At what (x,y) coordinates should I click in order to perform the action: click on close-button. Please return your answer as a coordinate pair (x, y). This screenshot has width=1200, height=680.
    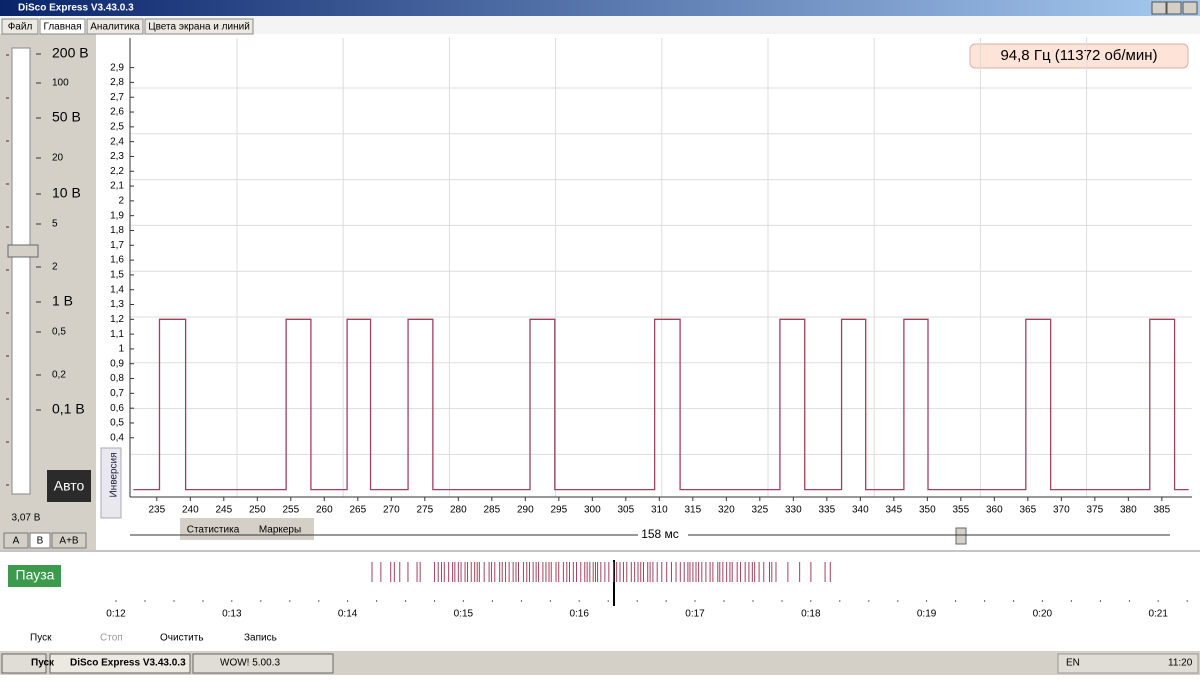
    Looking at the image, I should click on (1190, 8).